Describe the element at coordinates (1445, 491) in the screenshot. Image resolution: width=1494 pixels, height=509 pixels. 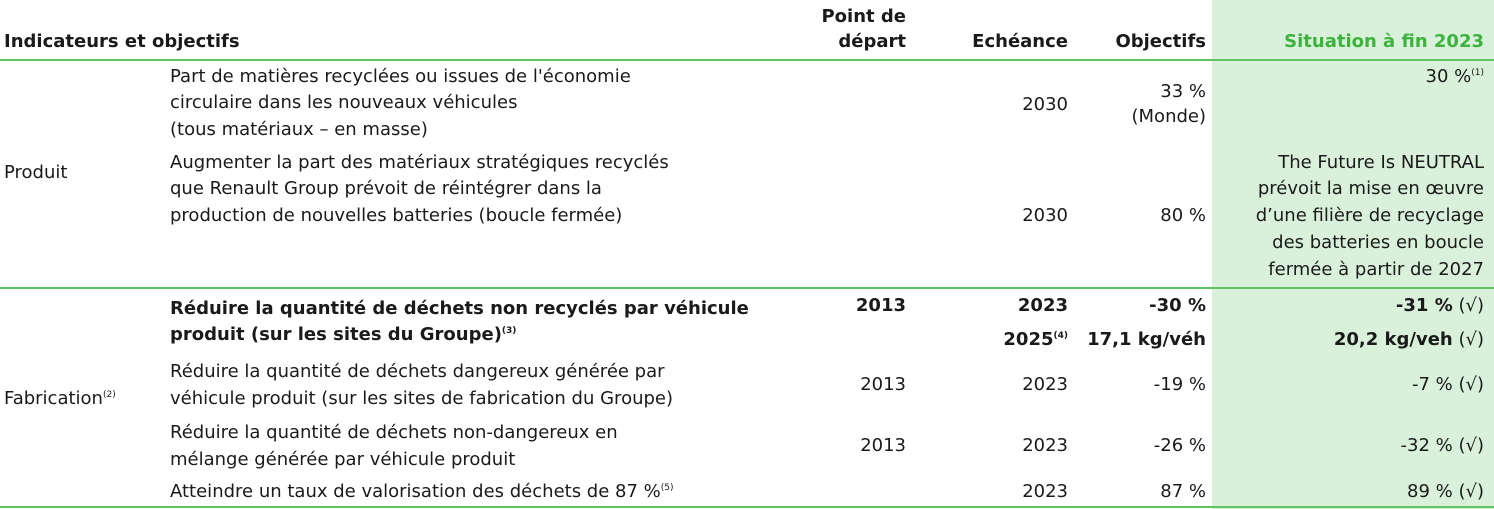
I see `fabrication-row4-situation: 89 % (√)` at that location.